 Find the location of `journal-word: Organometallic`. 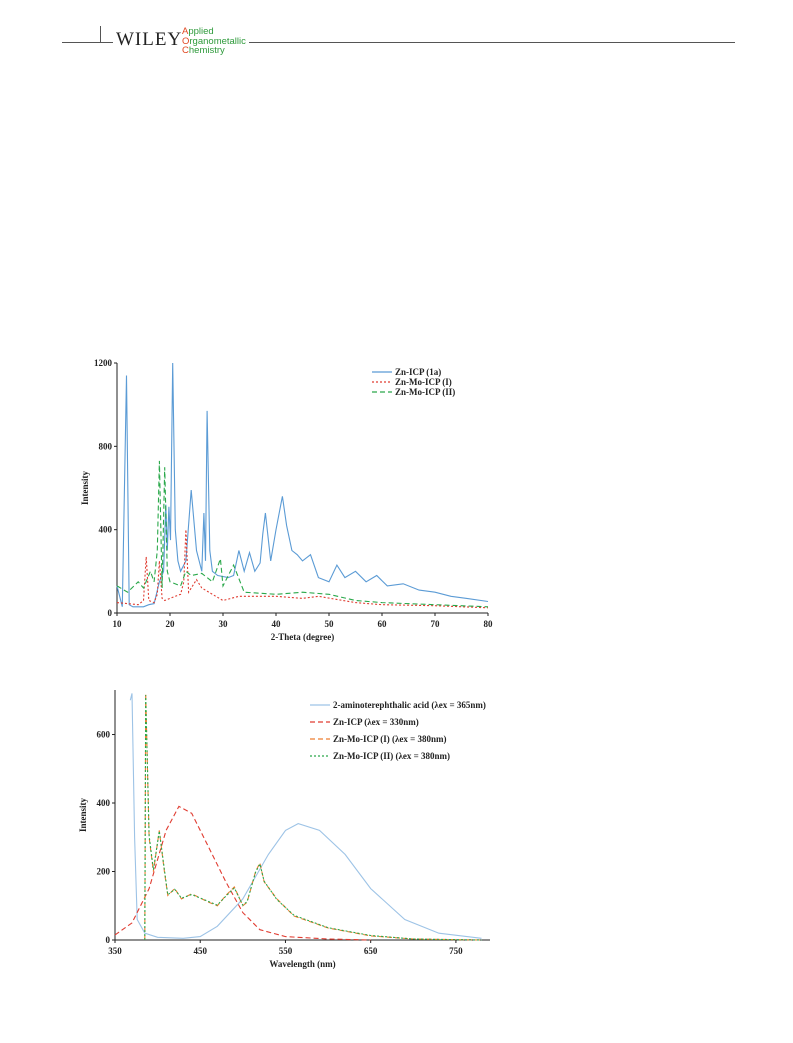

journal-word: Organometallic is located at coordinates (214, 41).